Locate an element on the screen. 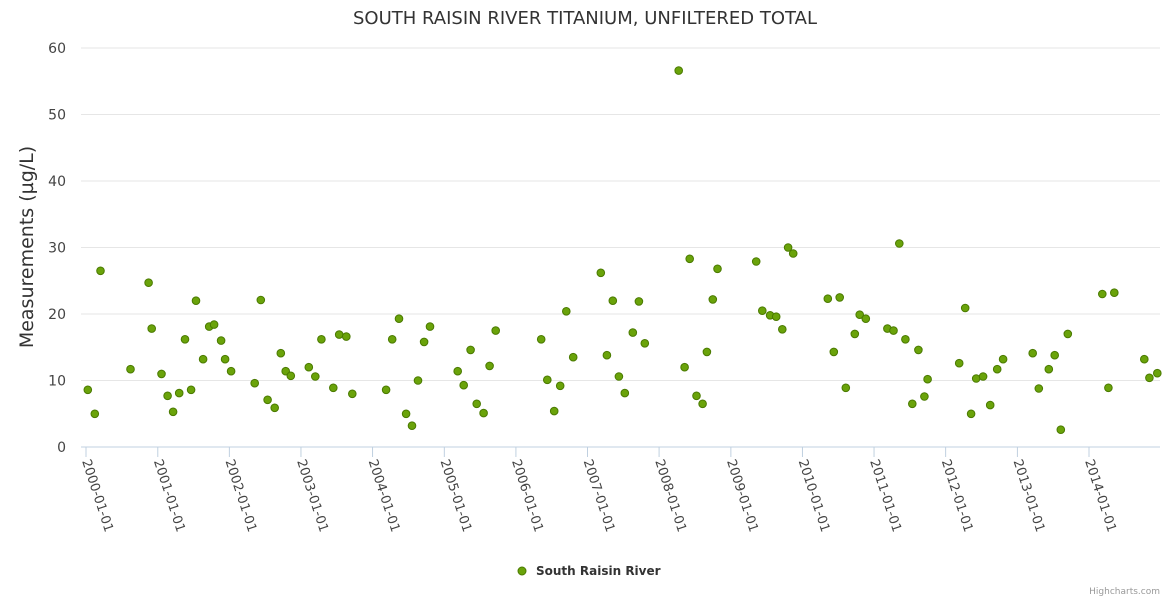  legend-marker-icon is located at coordinates (522, 571).